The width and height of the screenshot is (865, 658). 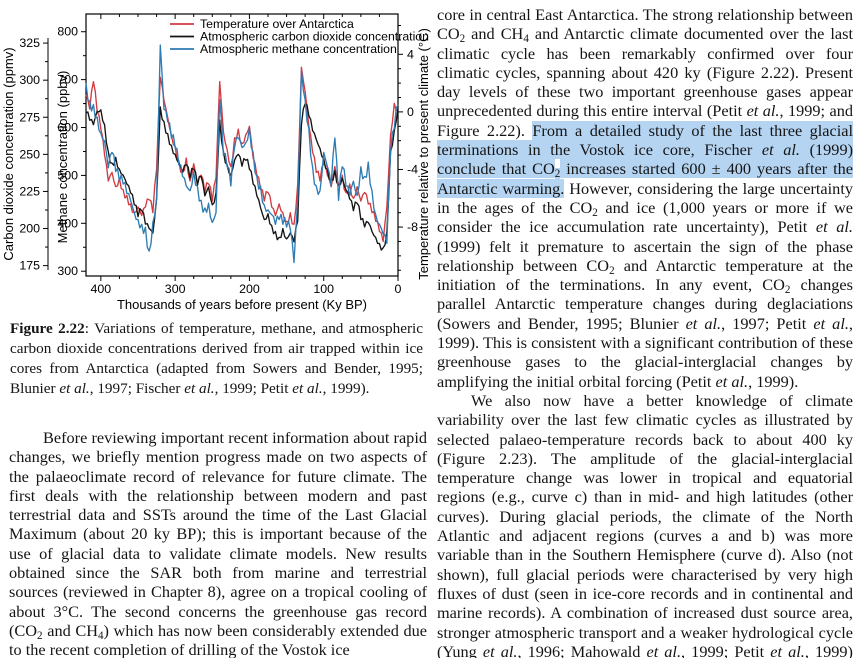 What do you see at coordinates (314, 37) in the screenshot?
I see `legend-label-co2: Atmospheric carbon dioxide concentration` at bounding box center [314, 37].